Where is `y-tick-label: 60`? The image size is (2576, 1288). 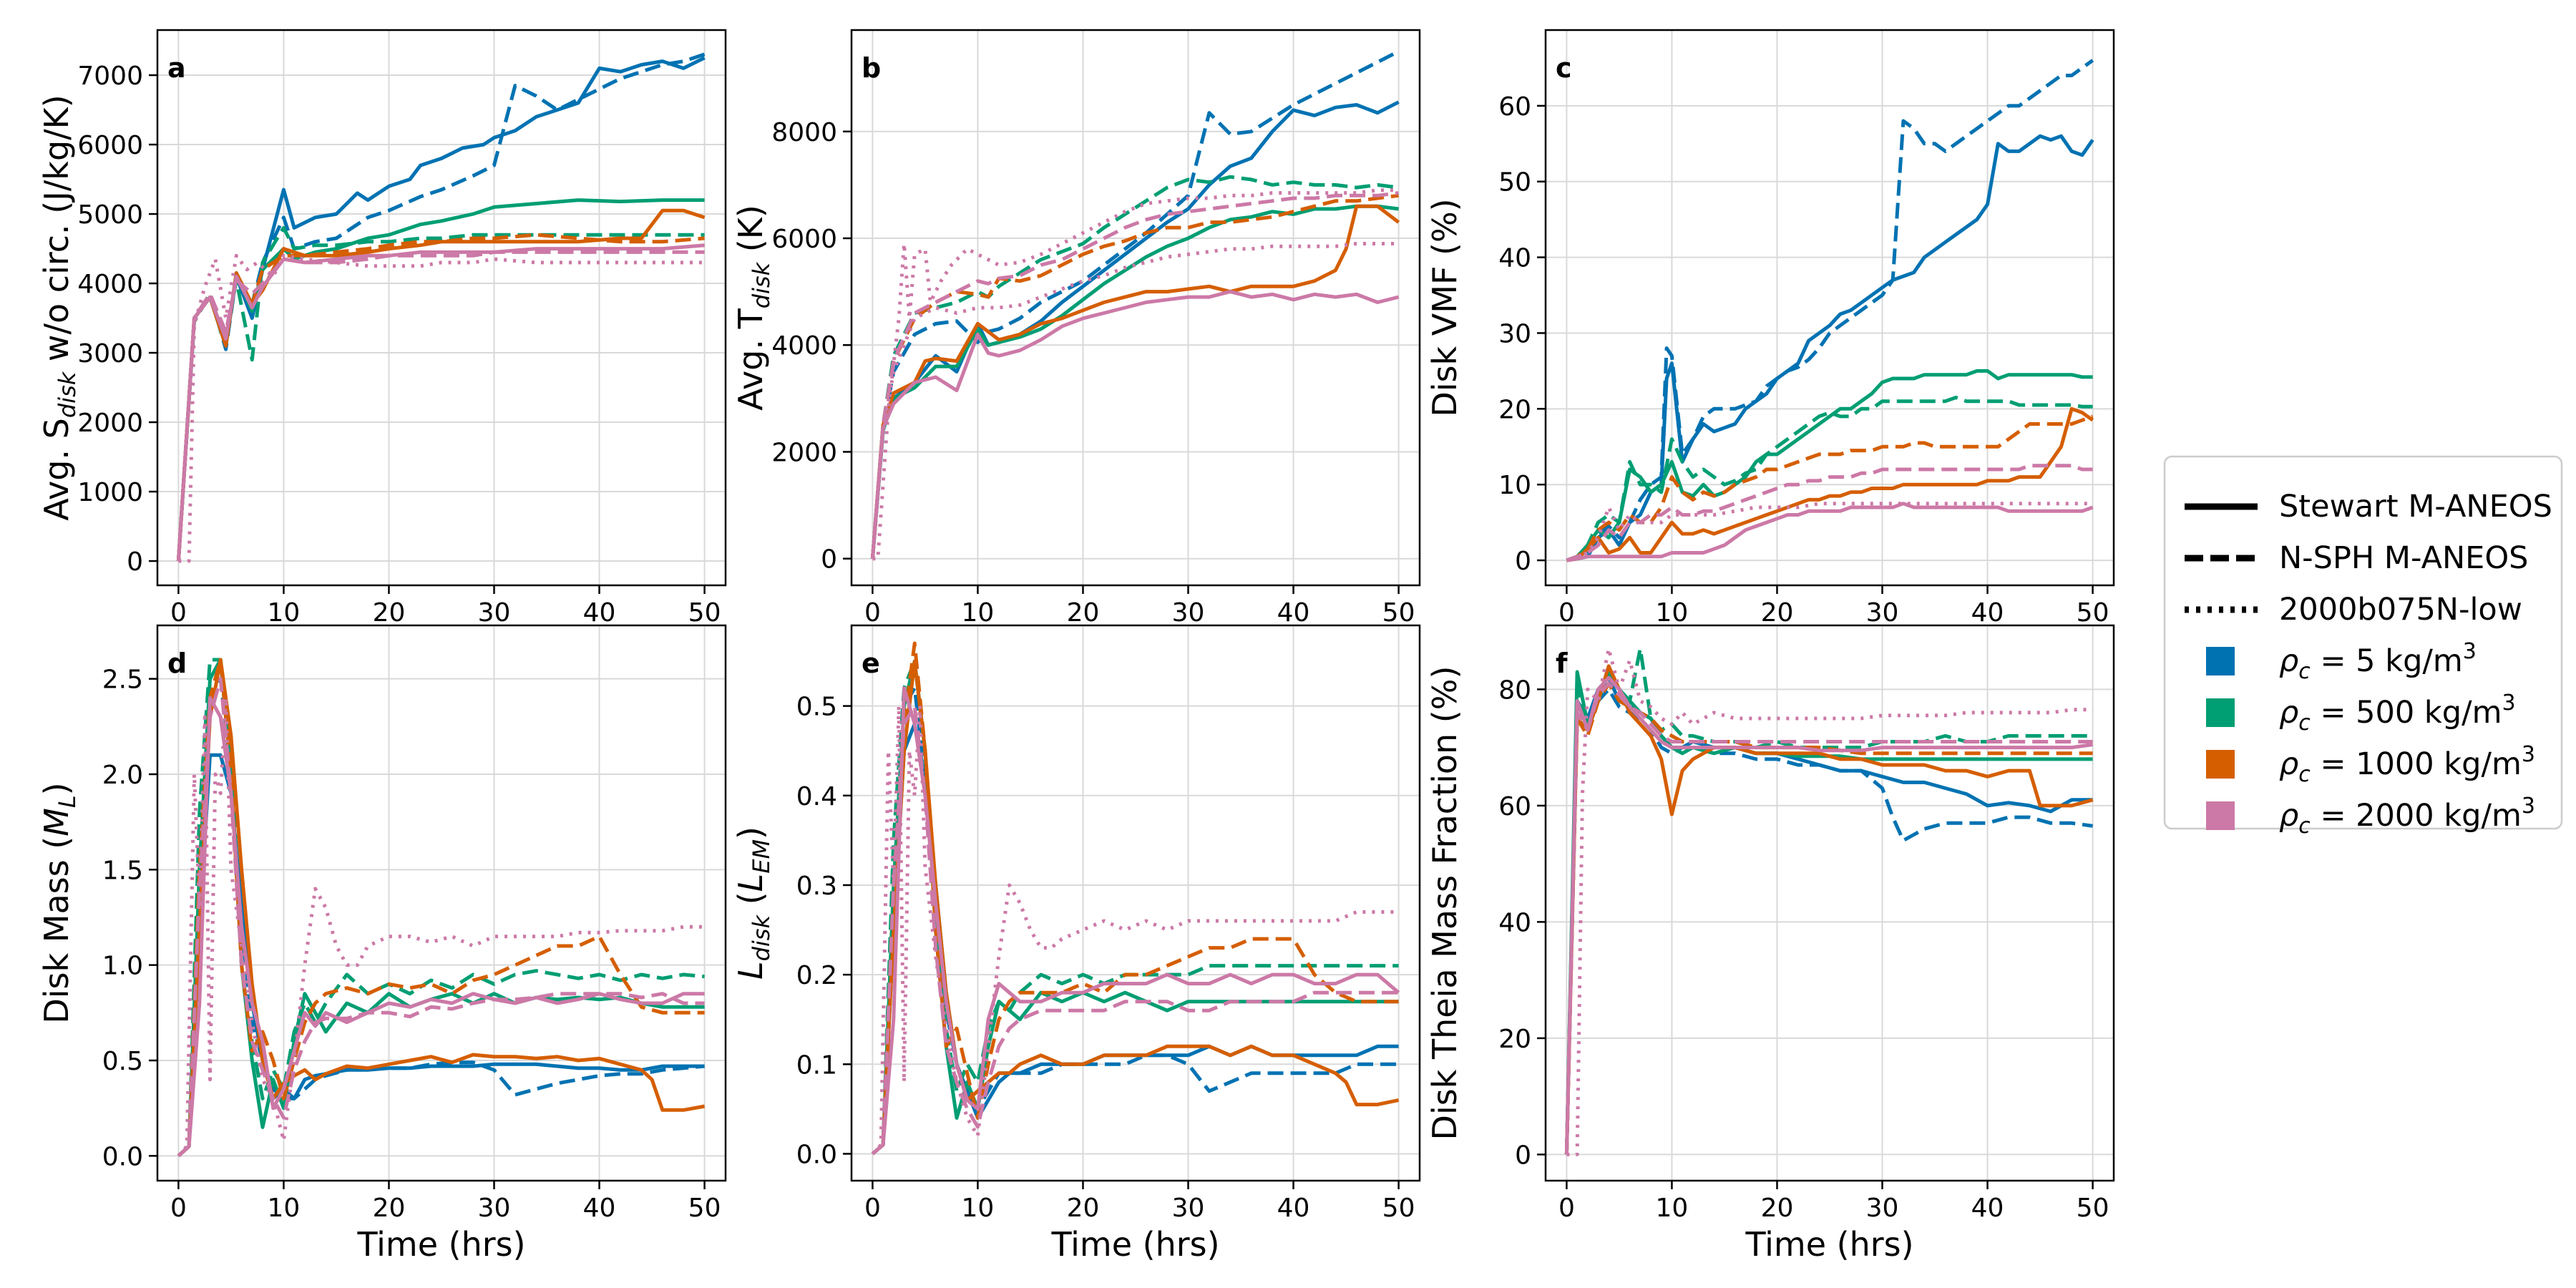
y-tick-label: 60 is located at coordinates (1514, 107).